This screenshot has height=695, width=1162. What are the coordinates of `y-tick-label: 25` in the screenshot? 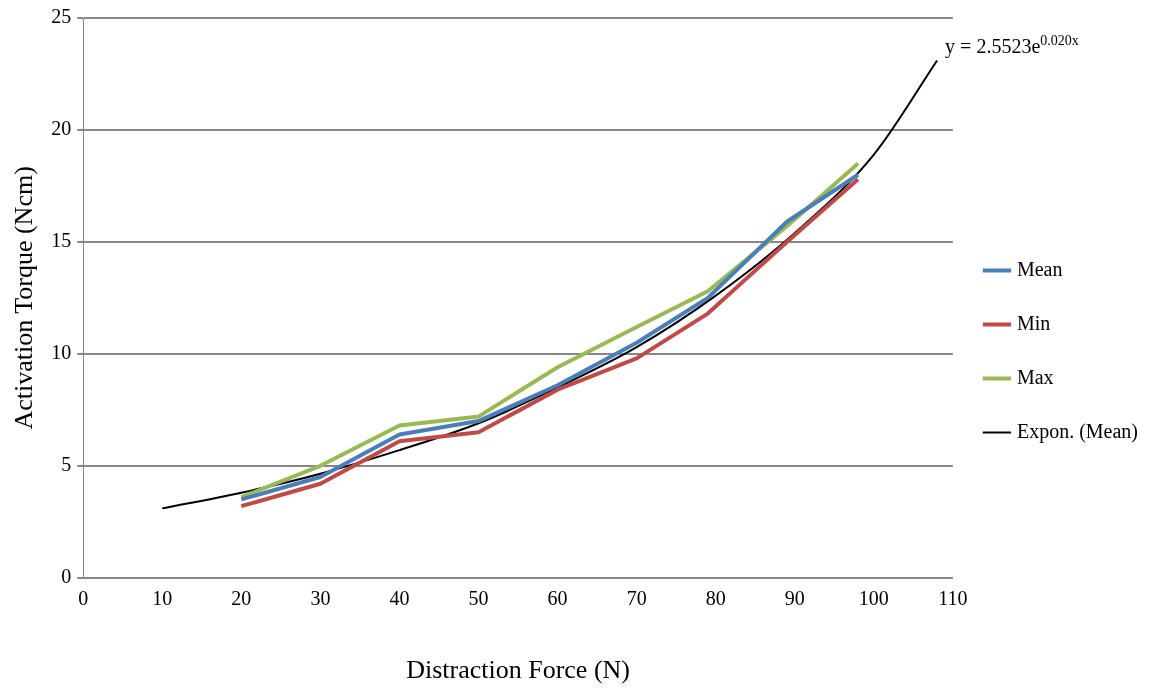 It's located at (61, 16).